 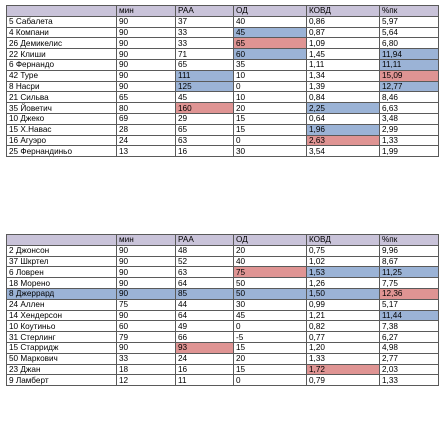 I want to click on cell-minutes: 65, so click(x=146, y=97).